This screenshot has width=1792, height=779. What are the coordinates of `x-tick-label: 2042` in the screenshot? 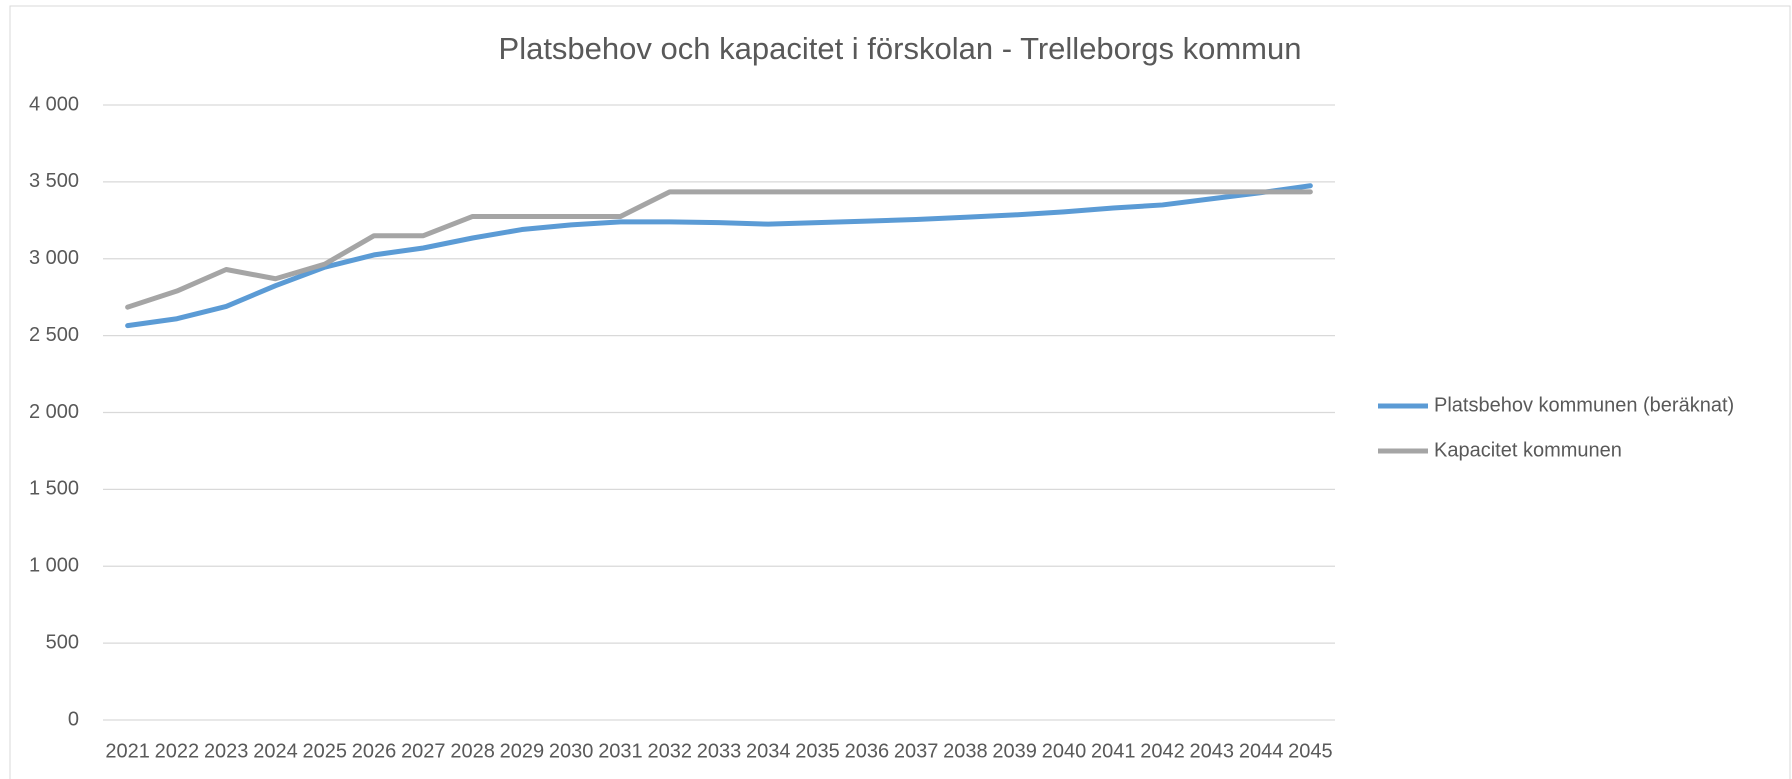 It's located at (1162, 751).